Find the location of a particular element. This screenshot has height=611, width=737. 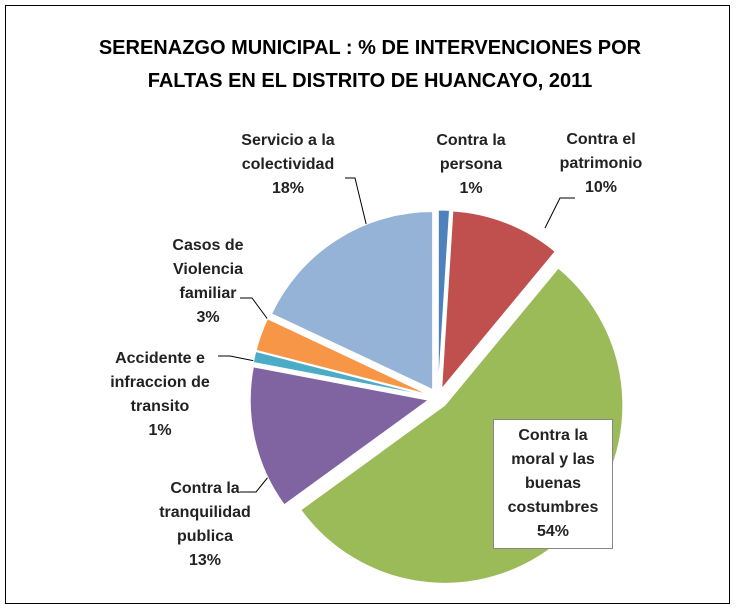

category-label: Accidente e infraccion de transito is located at coordinates (160, 382).